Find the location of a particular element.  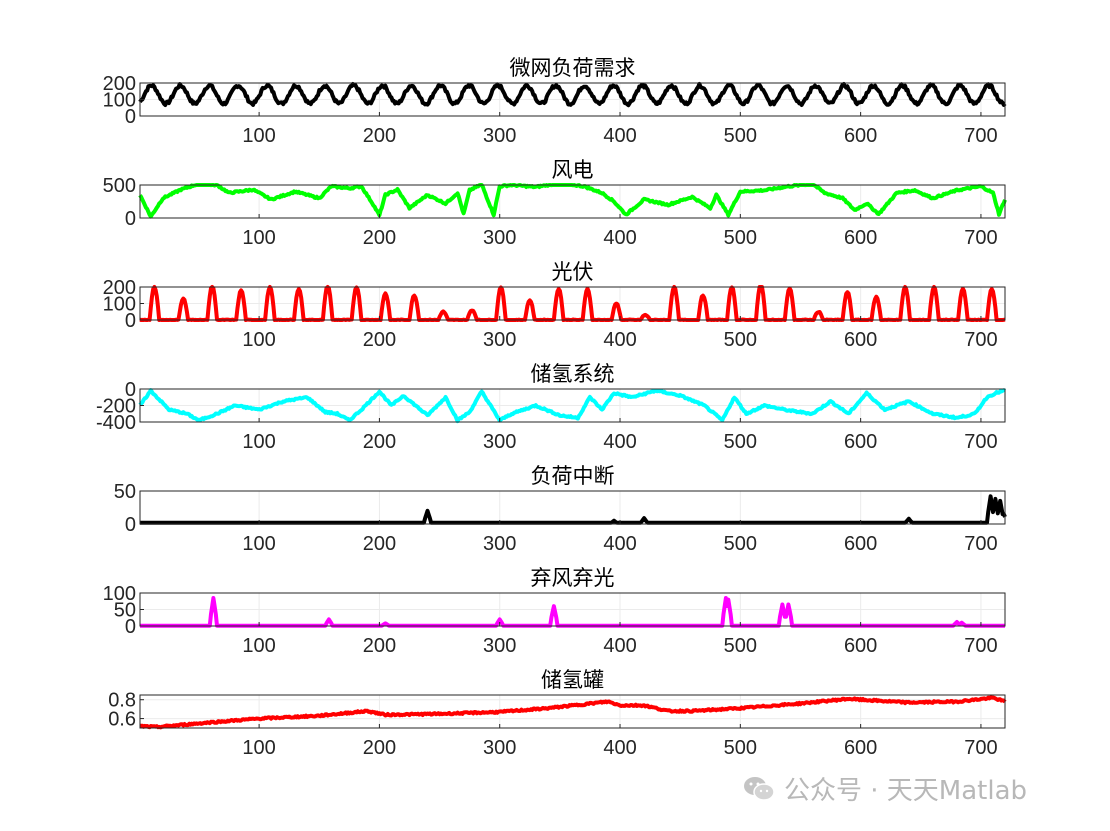

subplot-5: 100 200 300 400 500 600 700 0 50 负荷中断 is located at coordinates (560, 509).